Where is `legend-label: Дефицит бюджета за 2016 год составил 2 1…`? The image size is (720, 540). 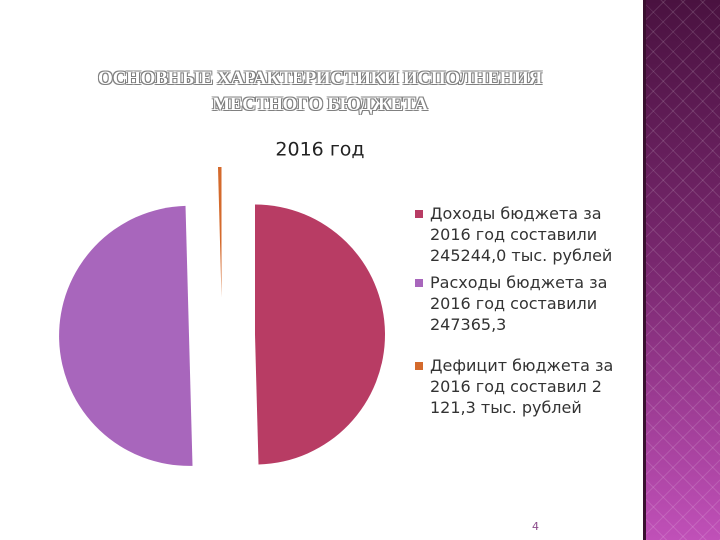 legend-label: Дефицит бюджета за 2016 год составил 2 1… is located at coordinates (522, 386).